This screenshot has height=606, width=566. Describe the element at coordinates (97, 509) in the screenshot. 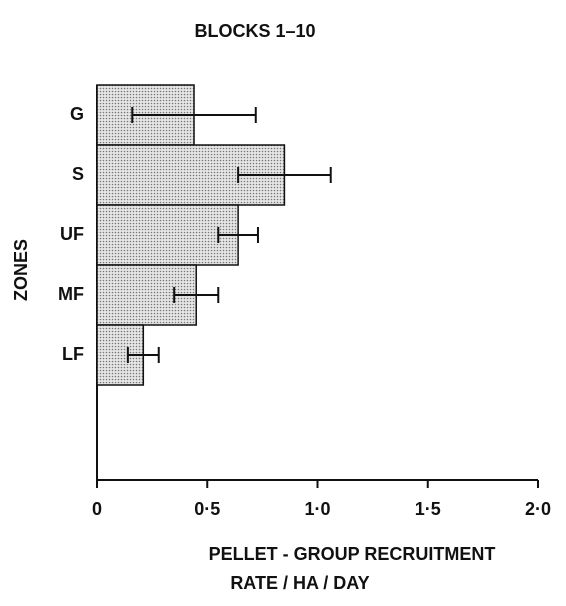

I see `x-tick-label: 0` at that location.